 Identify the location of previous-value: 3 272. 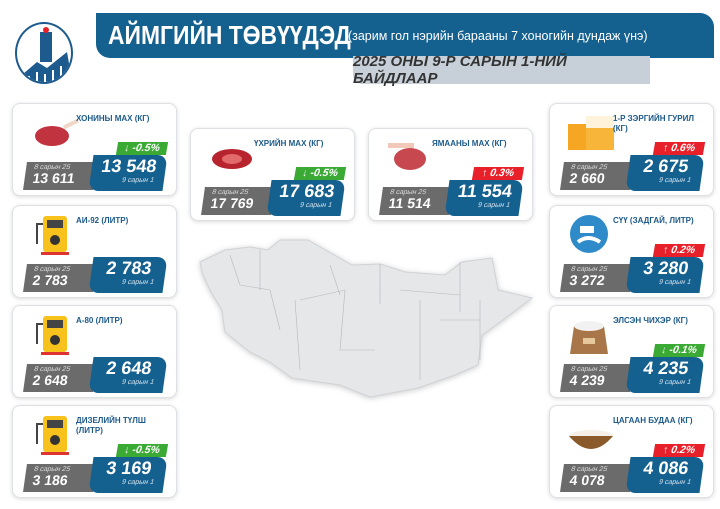
(587, 280).